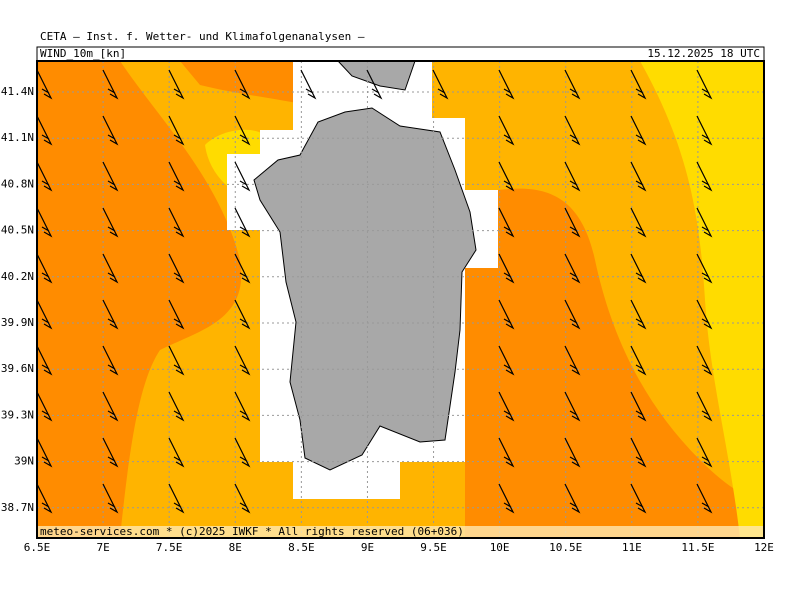 This screenshot has height=600, width=800. What do you see at coordinates (17, 414) in the screenshot?
I see `lat-label: 39.3N` at bounding box center [17, 414].